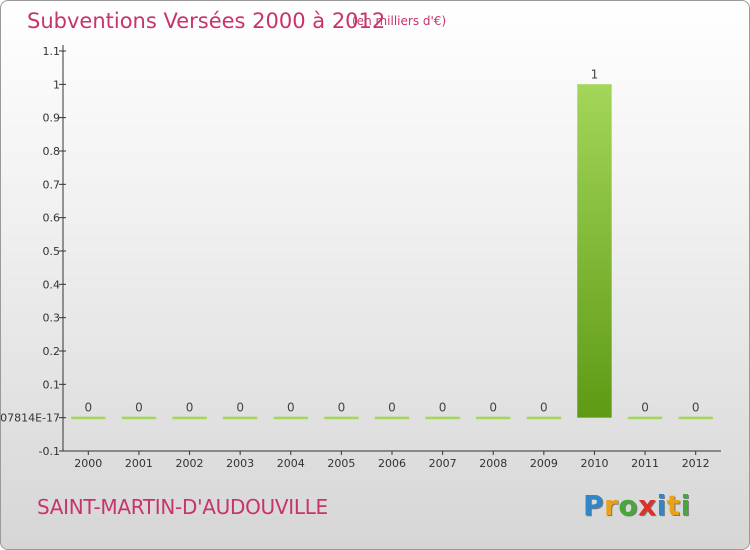 This screenshot has width=750, height=550. What do you see at coordinates (291, 463) in the screenshot?
I see `x-tick-label: 2004` at bounding box center [291, 463].